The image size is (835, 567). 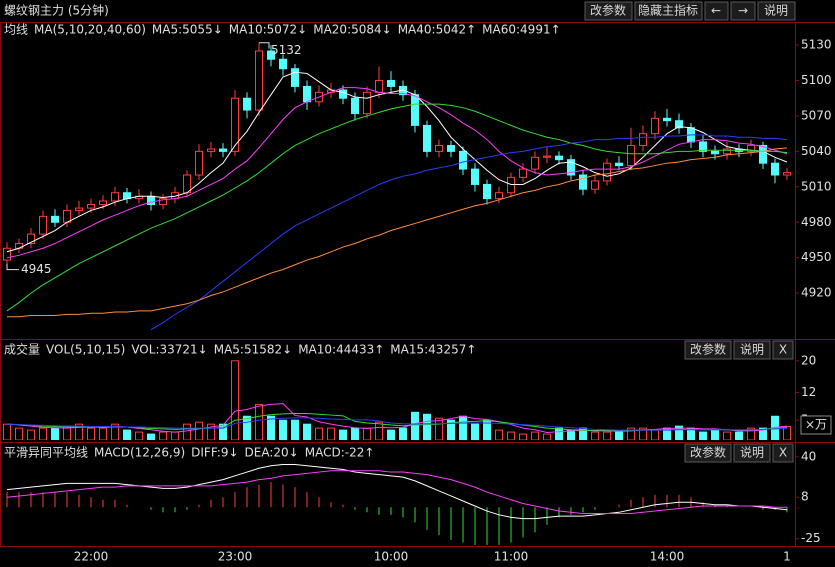 What do you see at coordinates (272, 453) in the screenshot?
I see `legend-text: DEA:20↓` at bounding box center [272, 453].